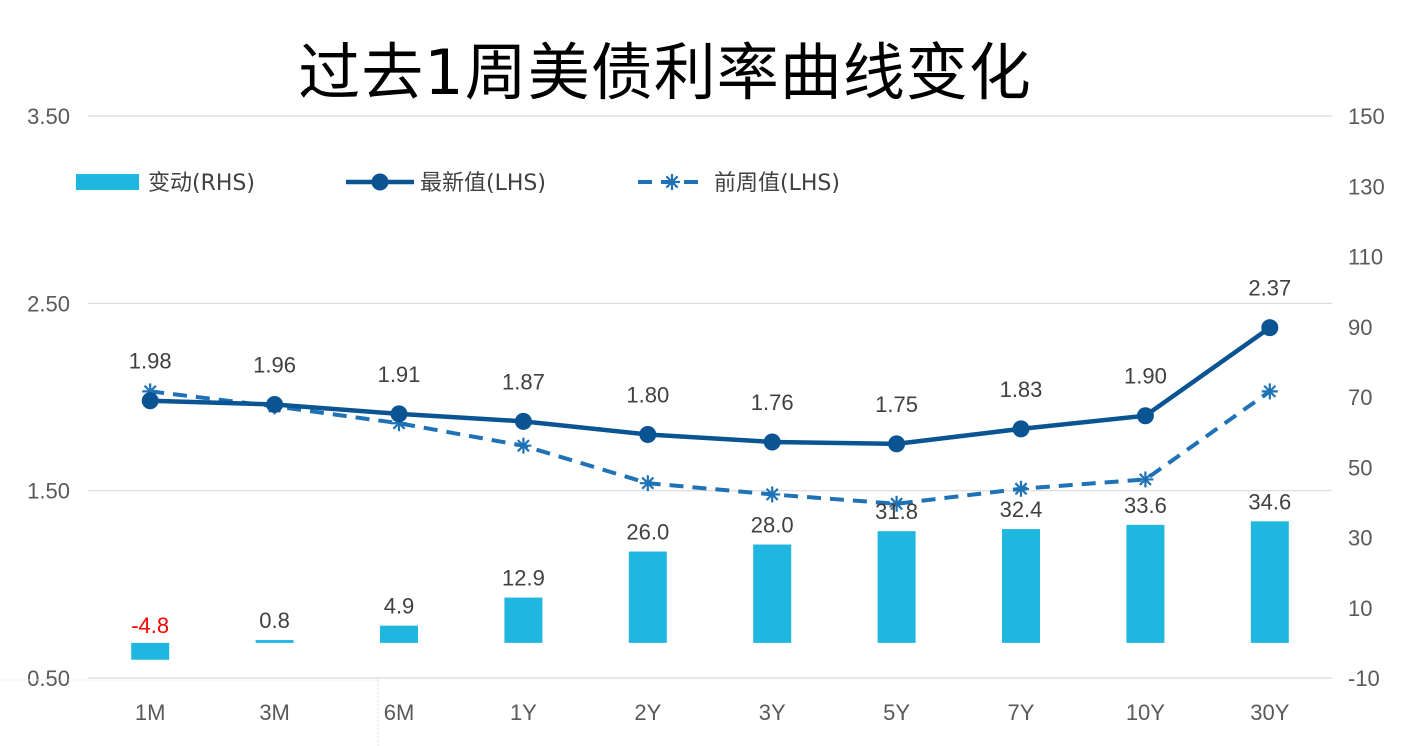 This screenshot has height=746, width=1404. What do you see at coordinates (647, 712) in the screenshot?
I see `x-tick-label: 2Y` at bounding box center [647, 712].